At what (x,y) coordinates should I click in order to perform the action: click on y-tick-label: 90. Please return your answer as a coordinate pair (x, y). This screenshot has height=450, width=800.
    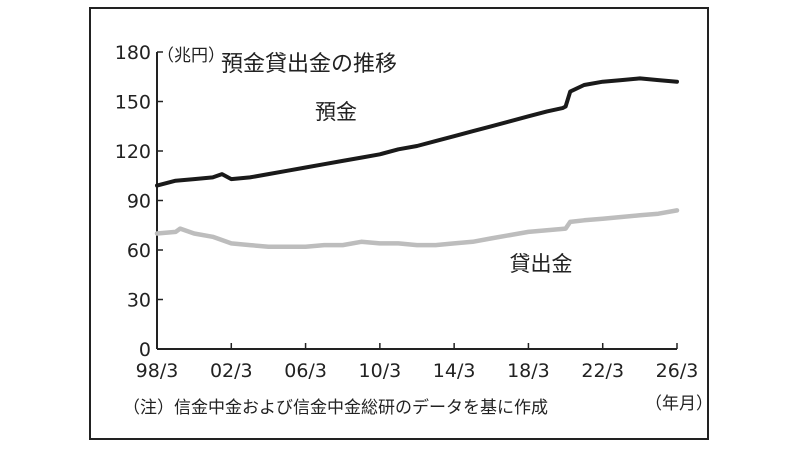
    Looking at the image, I should click on (139, 202).